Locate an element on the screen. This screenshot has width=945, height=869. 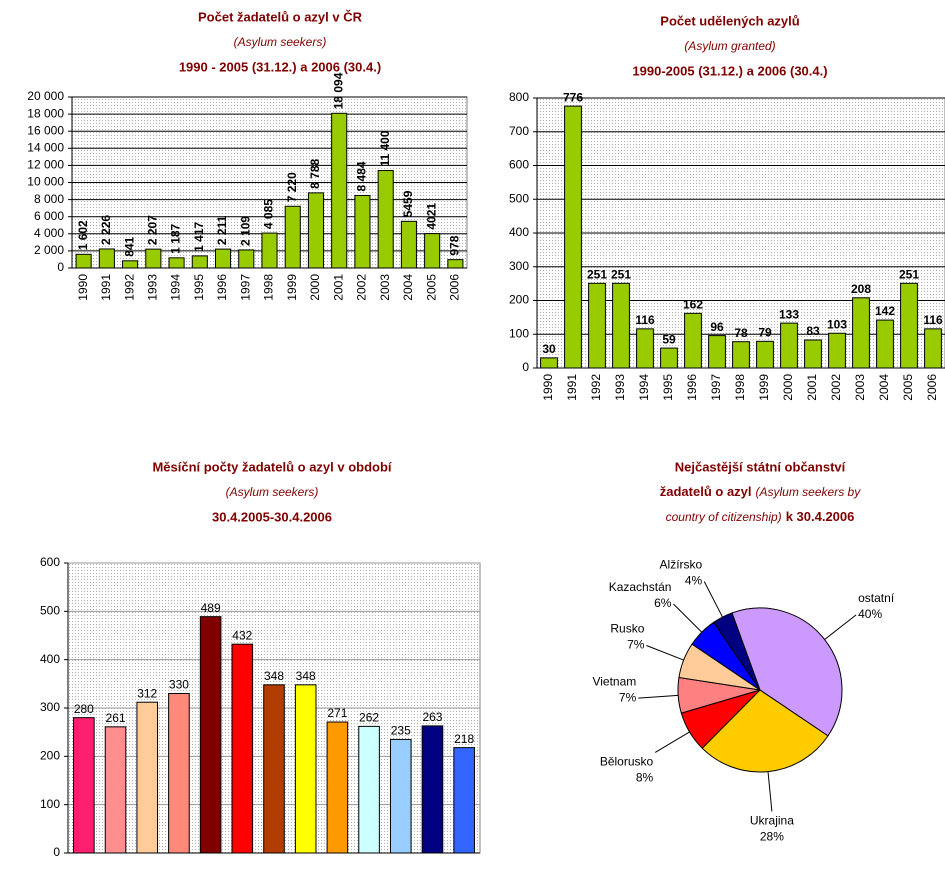
data-label: 776 is located at coordinates (573, 97).